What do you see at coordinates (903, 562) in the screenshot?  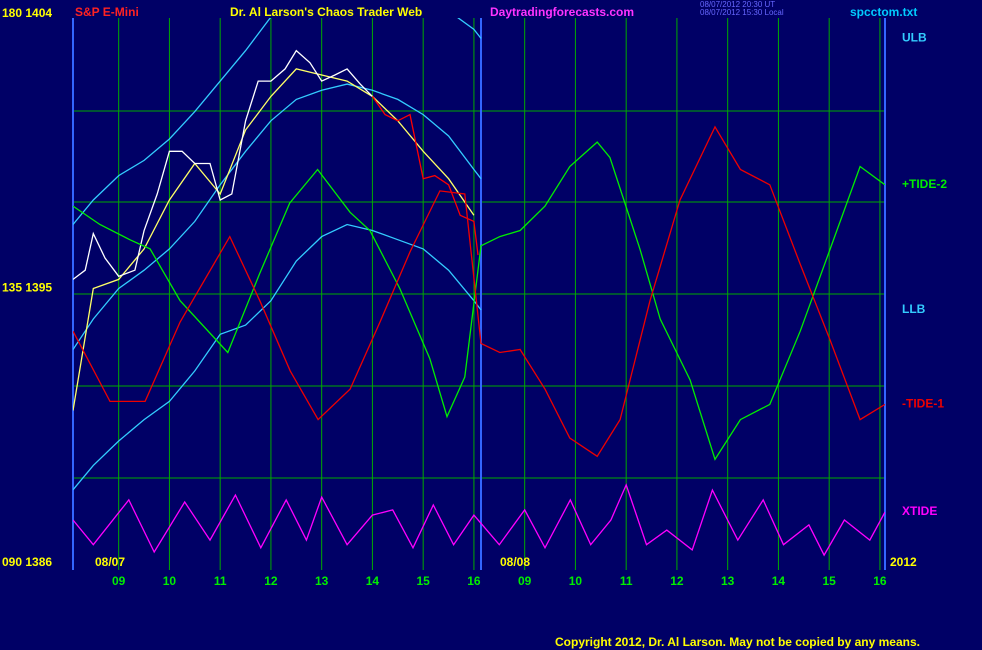 I see `date-label: 2012` at bounding box center [903, 562].